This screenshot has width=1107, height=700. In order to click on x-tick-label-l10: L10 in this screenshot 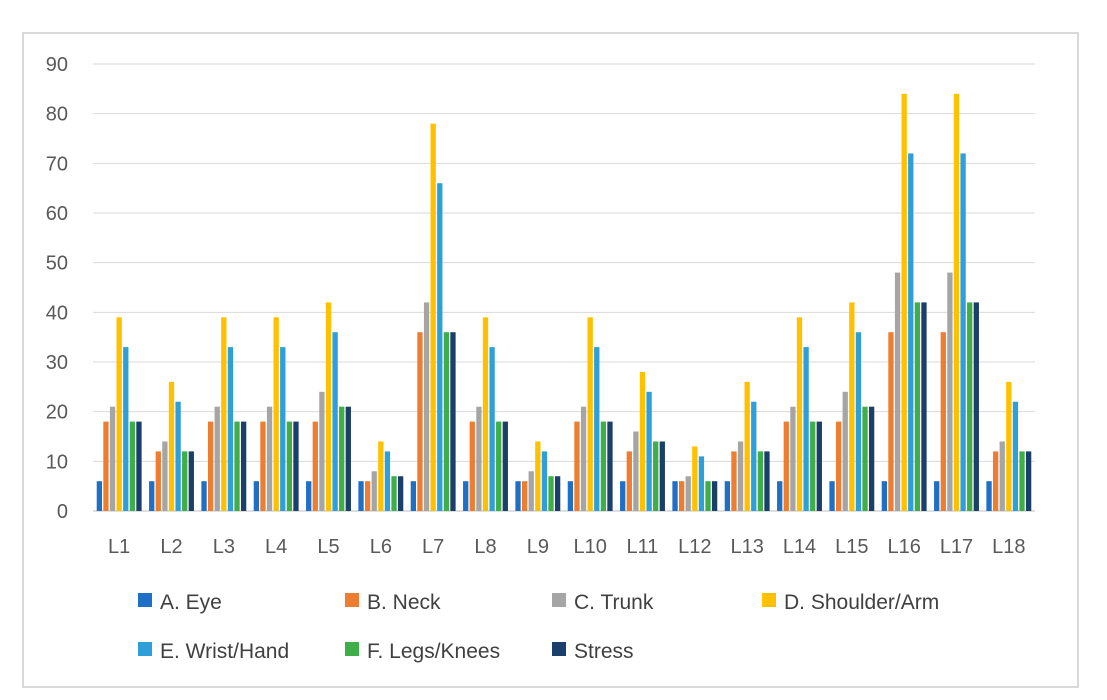, I will do `click(589, 547)`.